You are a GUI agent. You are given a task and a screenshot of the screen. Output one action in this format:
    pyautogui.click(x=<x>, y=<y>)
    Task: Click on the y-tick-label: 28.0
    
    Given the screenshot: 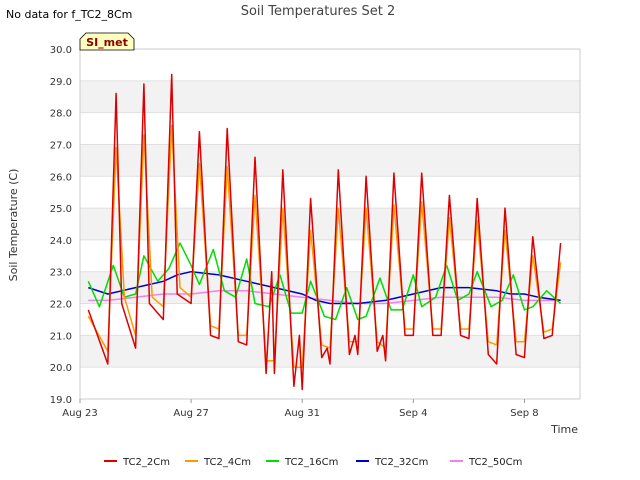 What is the action you would take?
    pyautogui.click(x=61, y=114)
    